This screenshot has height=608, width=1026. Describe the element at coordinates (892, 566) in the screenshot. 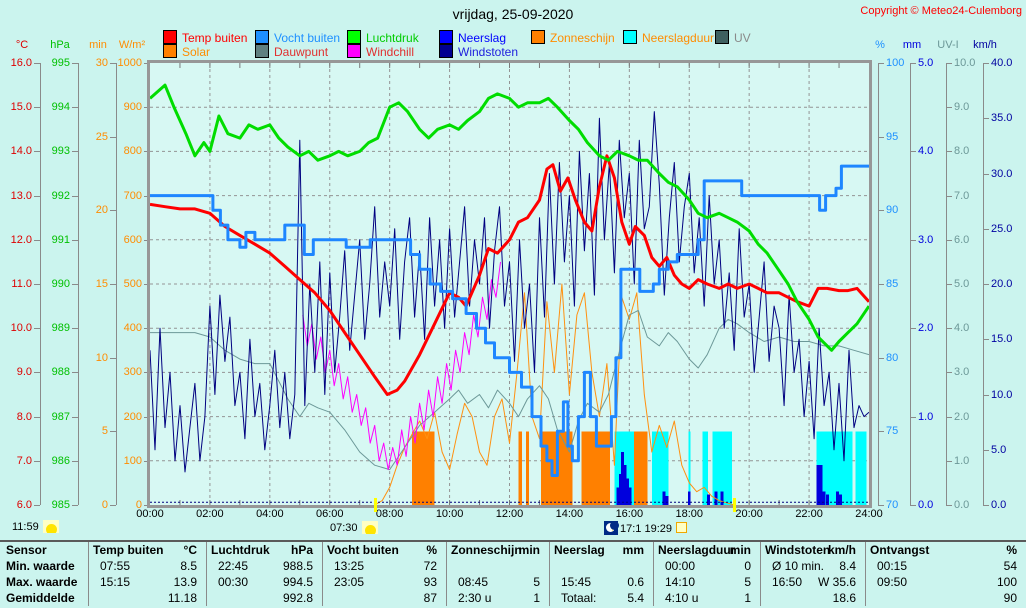

I see `table-cell-time: 00:15` at that location.